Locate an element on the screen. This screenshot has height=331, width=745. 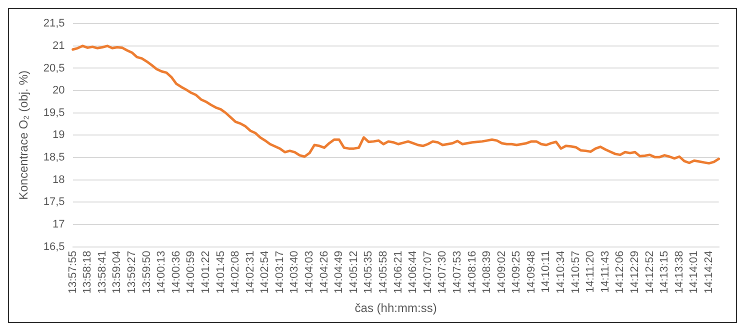
x-tick-label: 14:14:01 is located at coordinates (694, 272).